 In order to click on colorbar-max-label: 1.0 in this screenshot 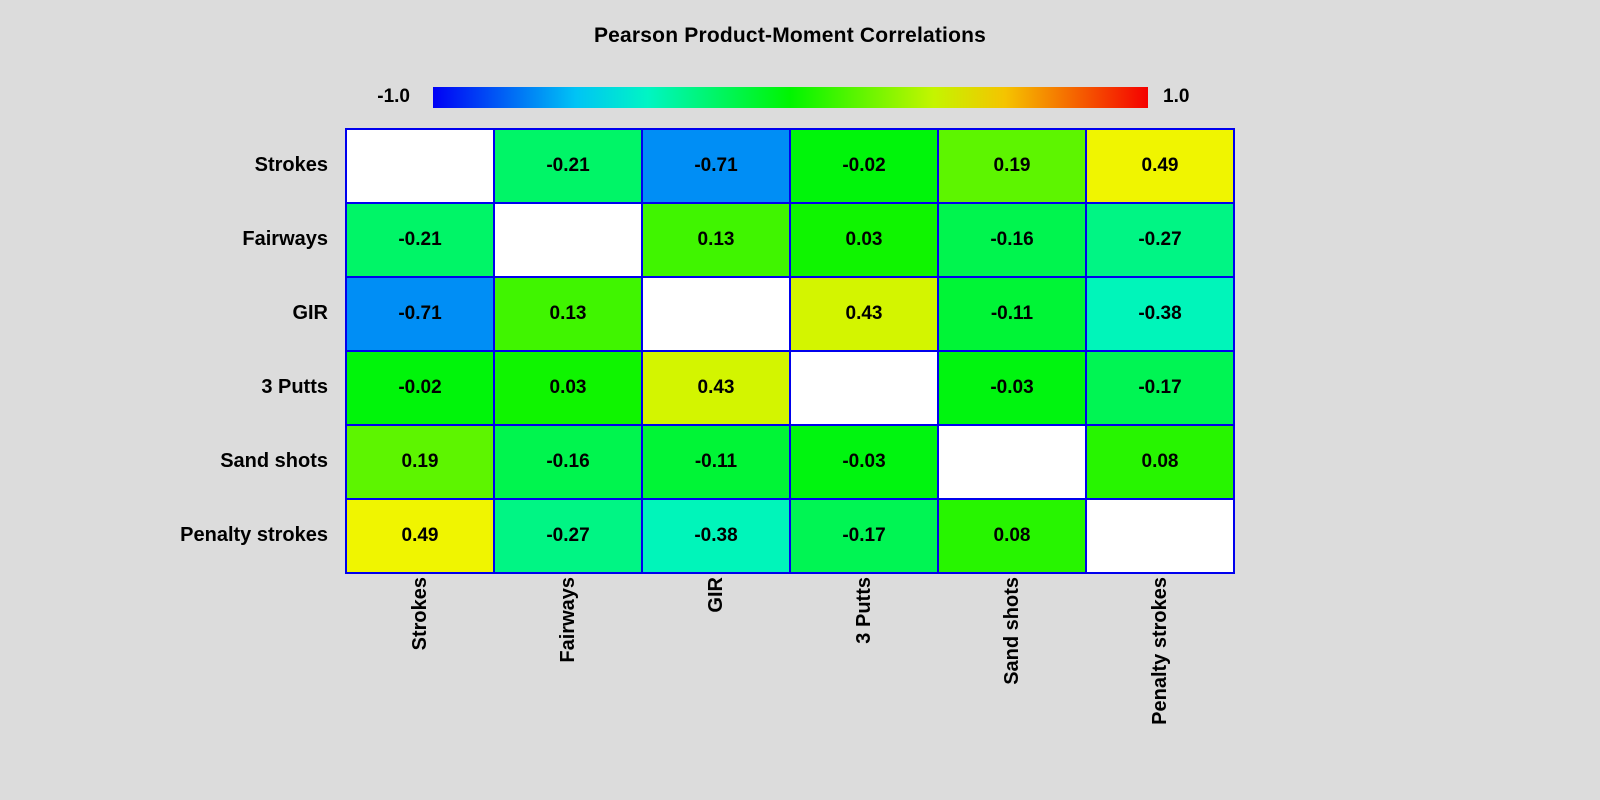, I will do `click(1176, 96)`.